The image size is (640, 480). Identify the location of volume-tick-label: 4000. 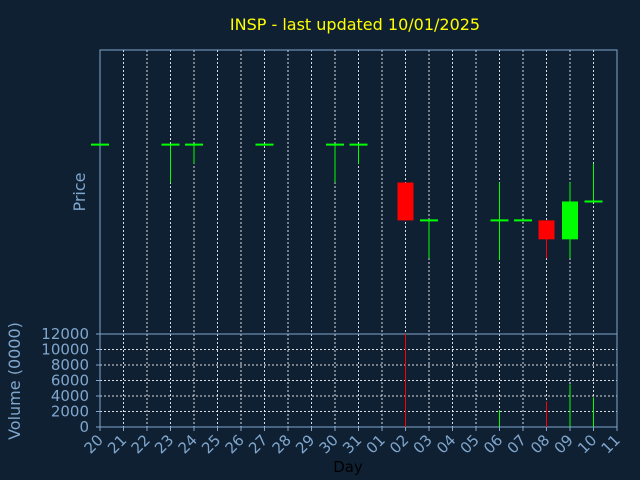
(70, 396).